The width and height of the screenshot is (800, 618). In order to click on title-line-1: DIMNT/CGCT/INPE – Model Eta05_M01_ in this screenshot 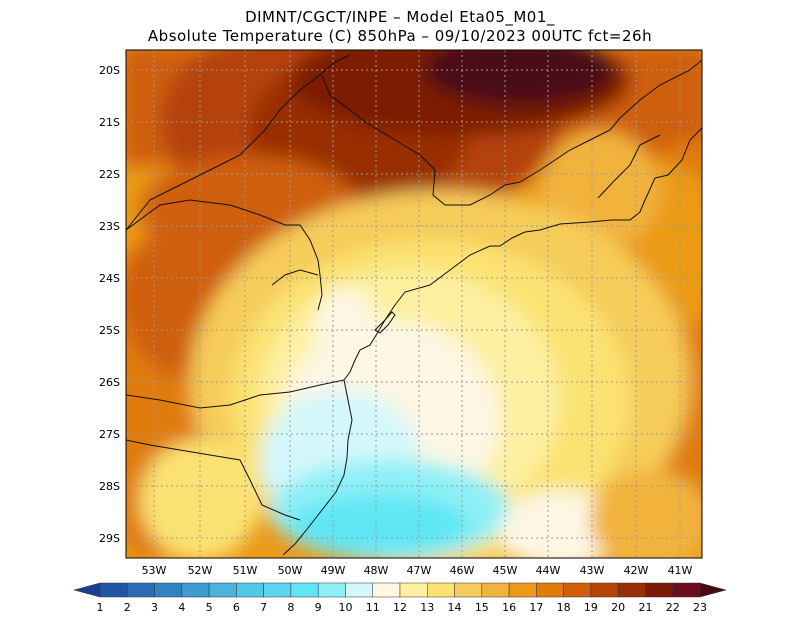, I will do `click(400, 17)`.